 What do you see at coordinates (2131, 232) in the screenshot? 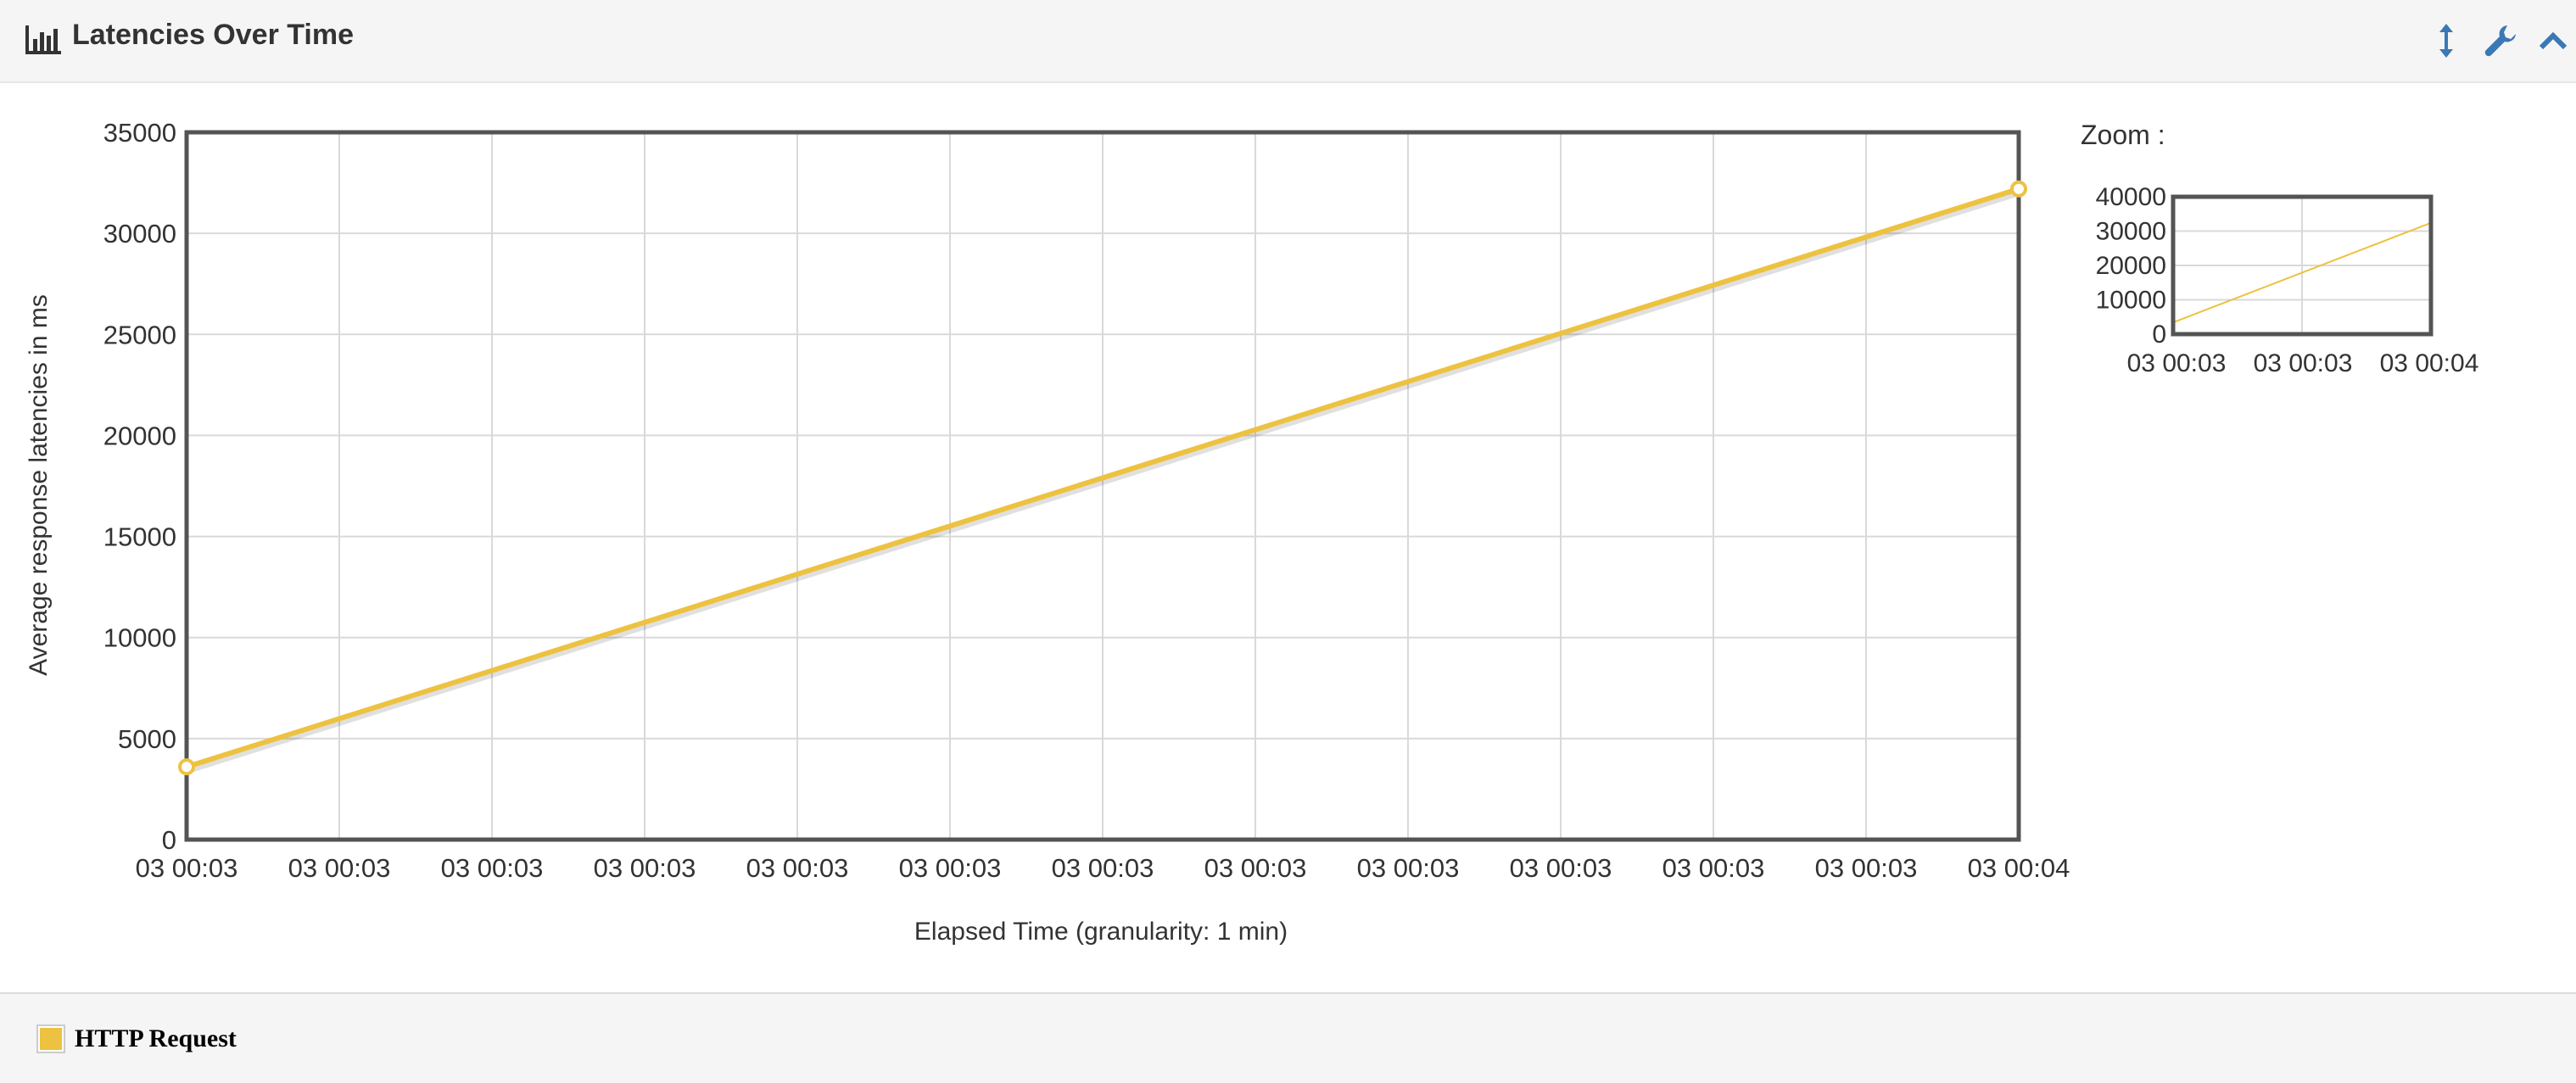
I see `zoom-y-tick-label: 30000` at bounding box center [2131, 232].